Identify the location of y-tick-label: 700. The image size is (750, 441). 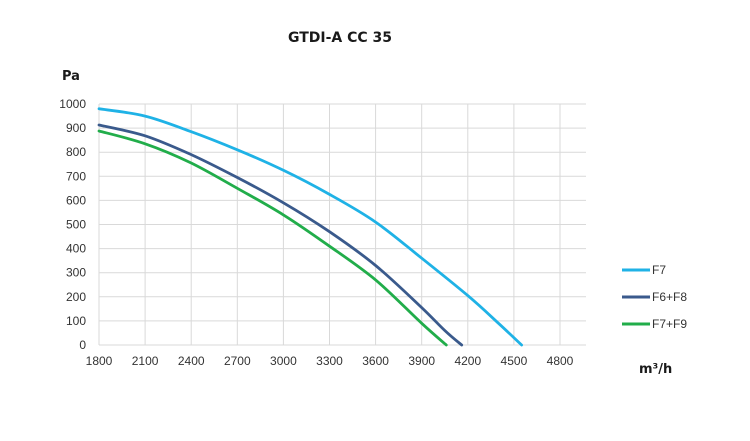
(76, 176).